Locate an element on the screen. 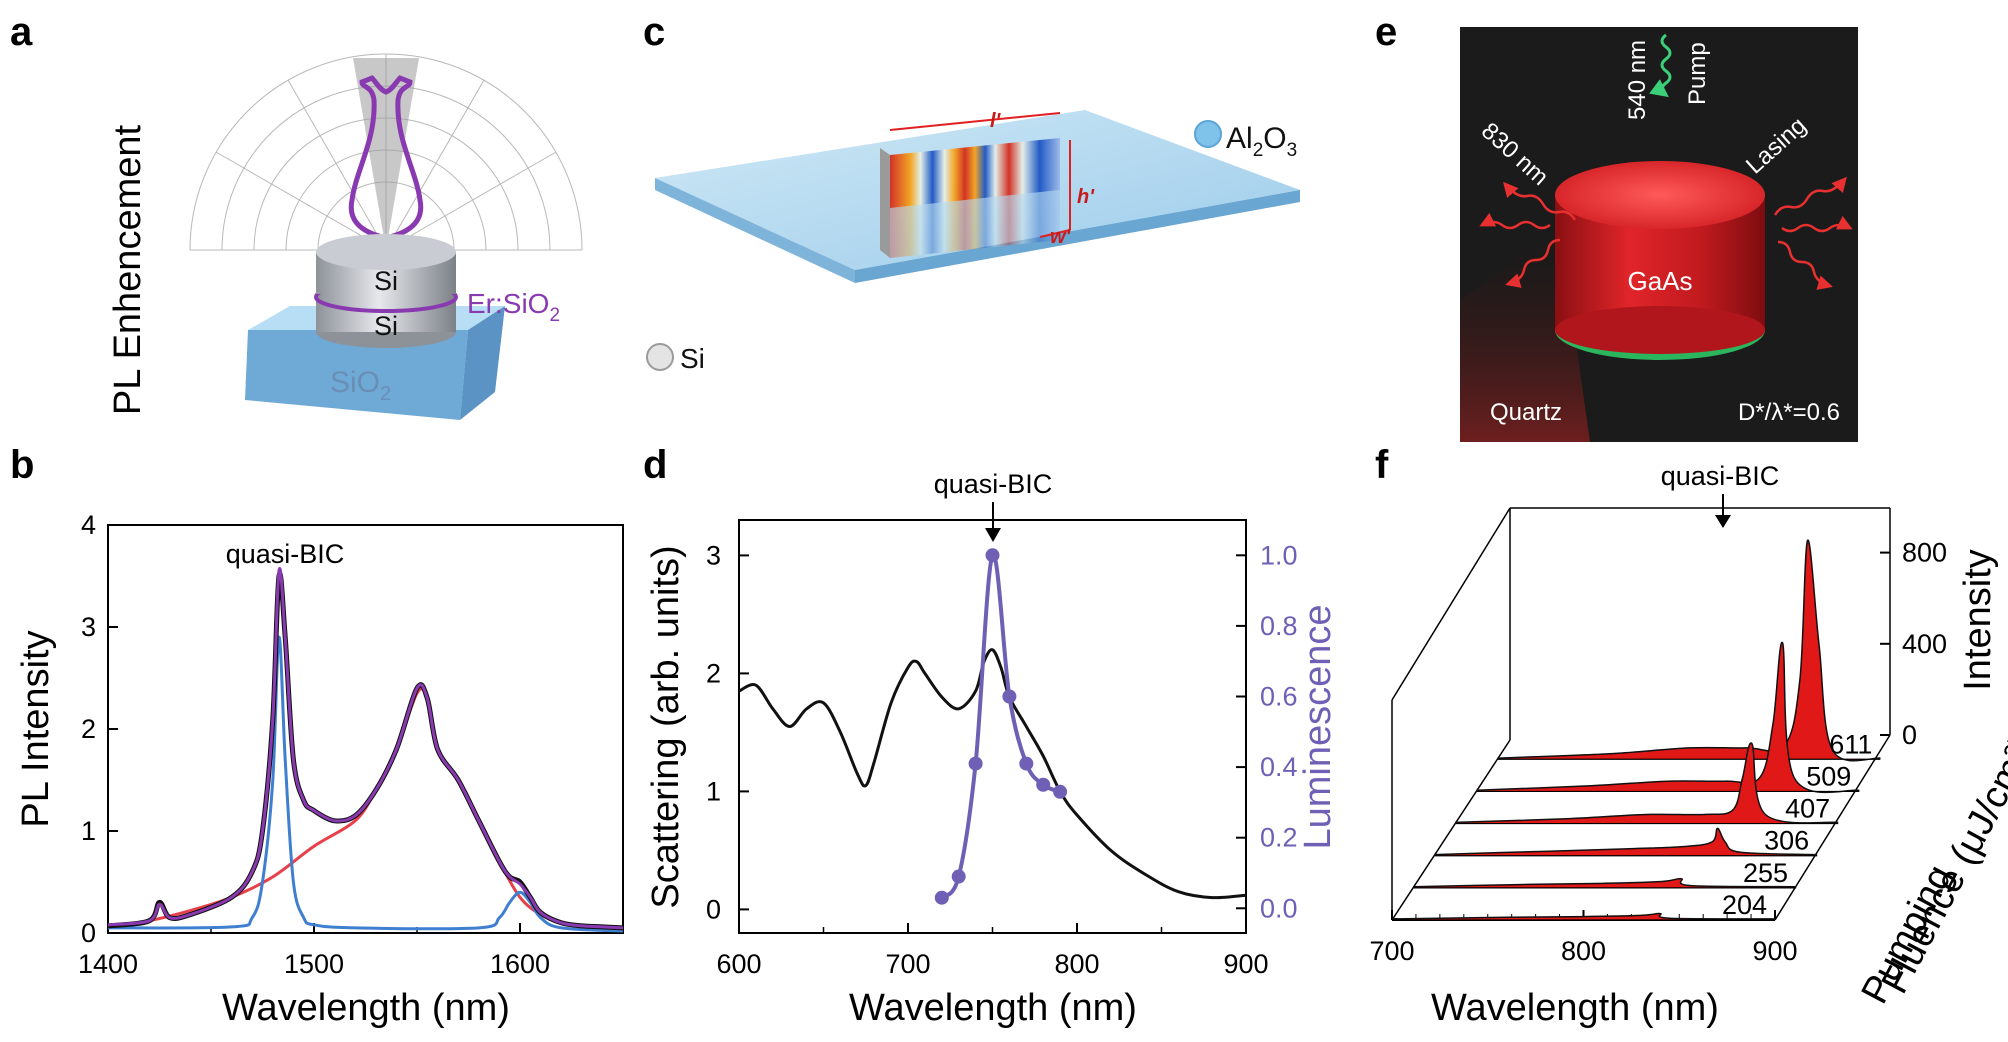  panel-label-e: e is located at coordinates (1386, 32).